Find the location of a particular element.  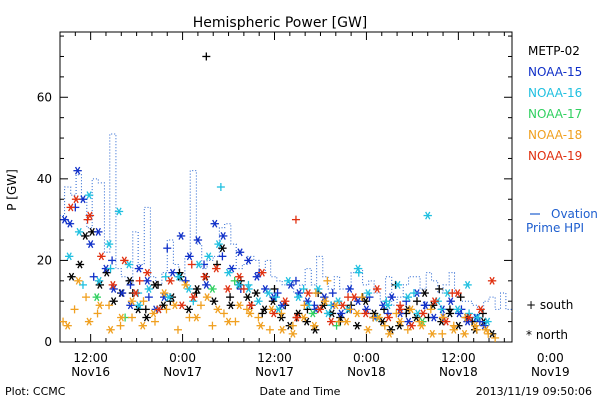

x-tick-time-label: 12:00 is located at coordinates (90, 358).